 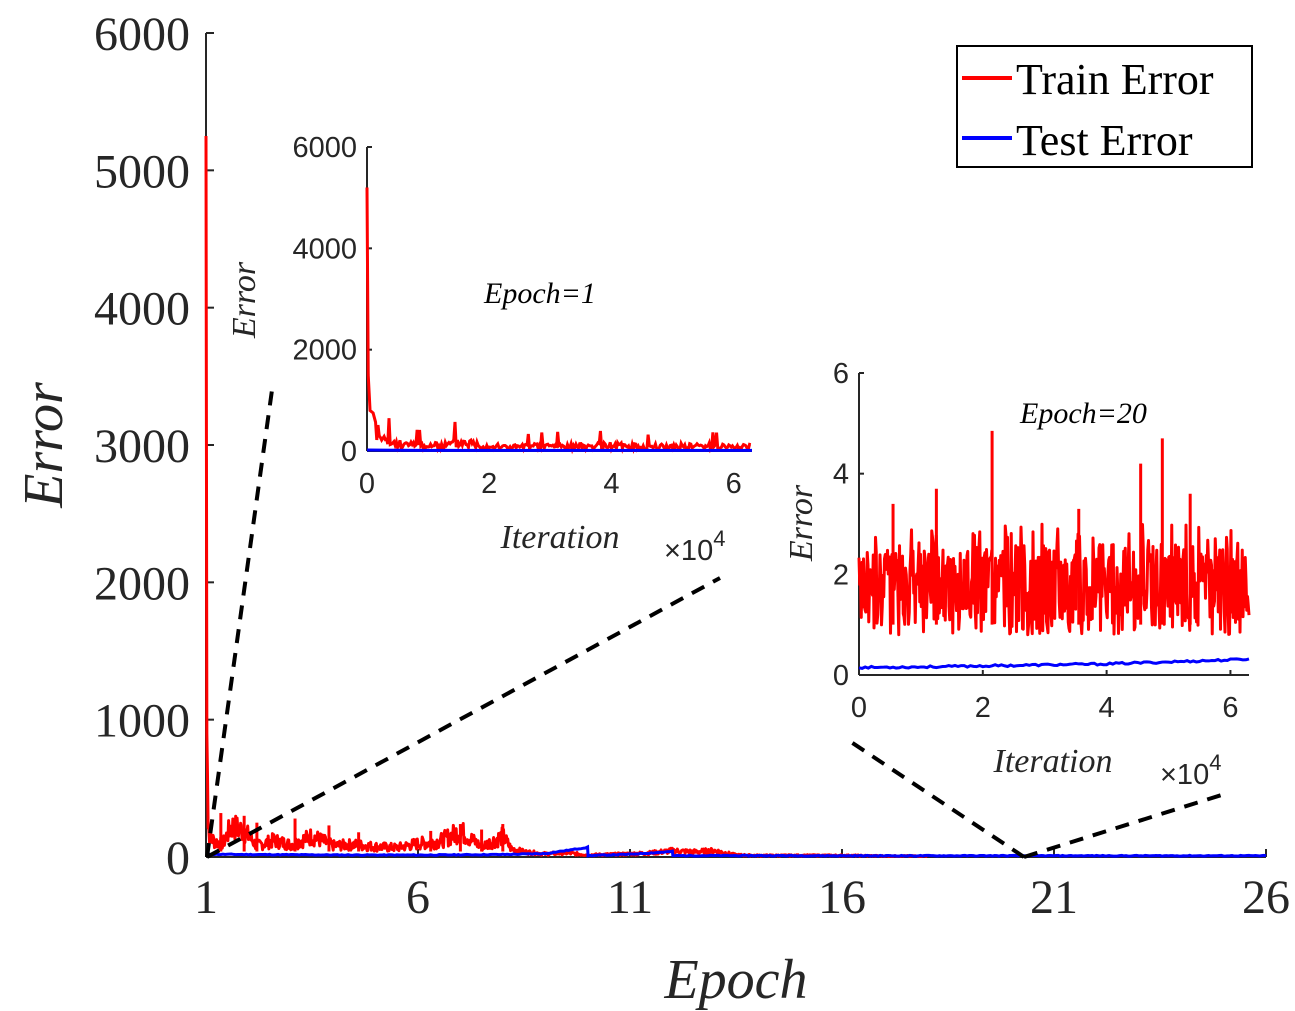 What do you see at coordinates (1054, 663) in the screenshot?
I see `inset-epoch20-test-line` at bounding box center [1054, 663].